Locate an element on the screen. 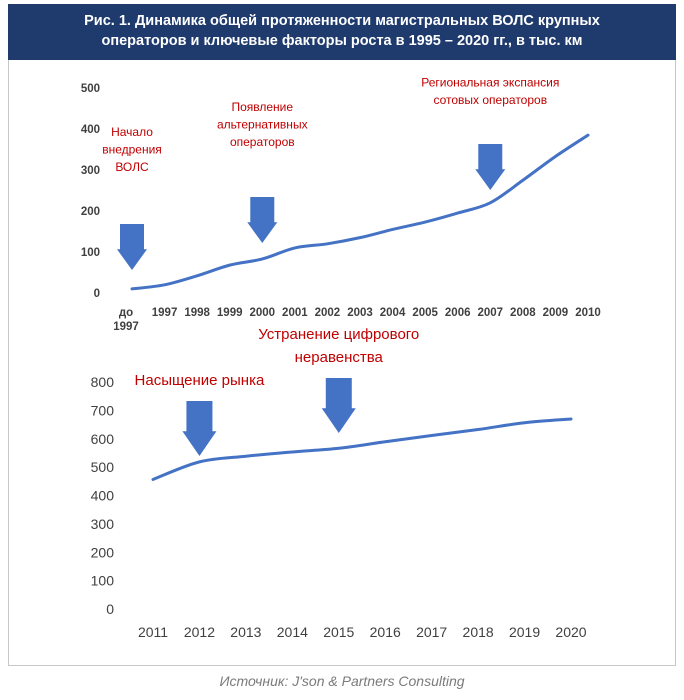  y-tick-label: 800 is located at coordinates (103, 382).